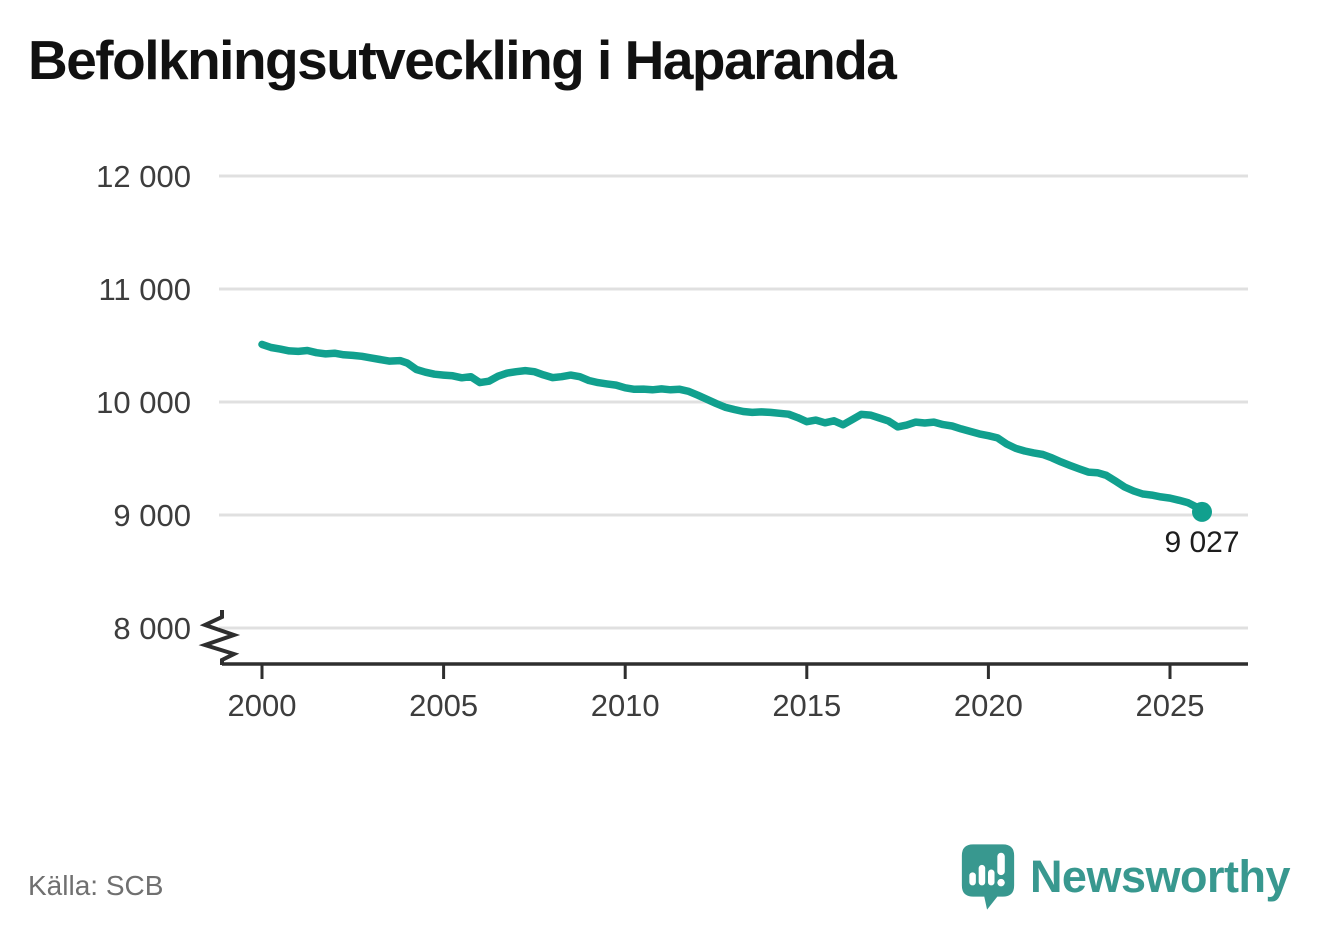  What do you see at coordinates (1160, 876) in the screenshot?
I see `newsworthy-logo-text: Newsworthy` at bounding box center [1160, 876].